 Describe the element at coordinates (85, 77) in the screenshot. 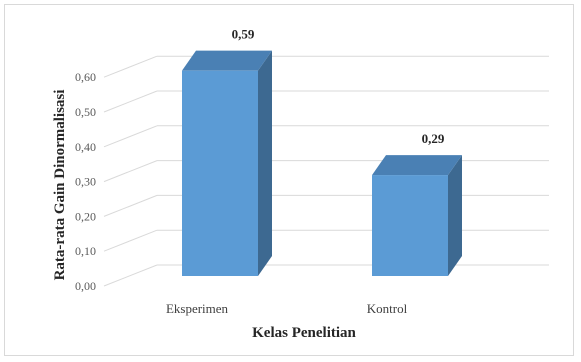

I see `y-tick-label: 0,60` at that location.